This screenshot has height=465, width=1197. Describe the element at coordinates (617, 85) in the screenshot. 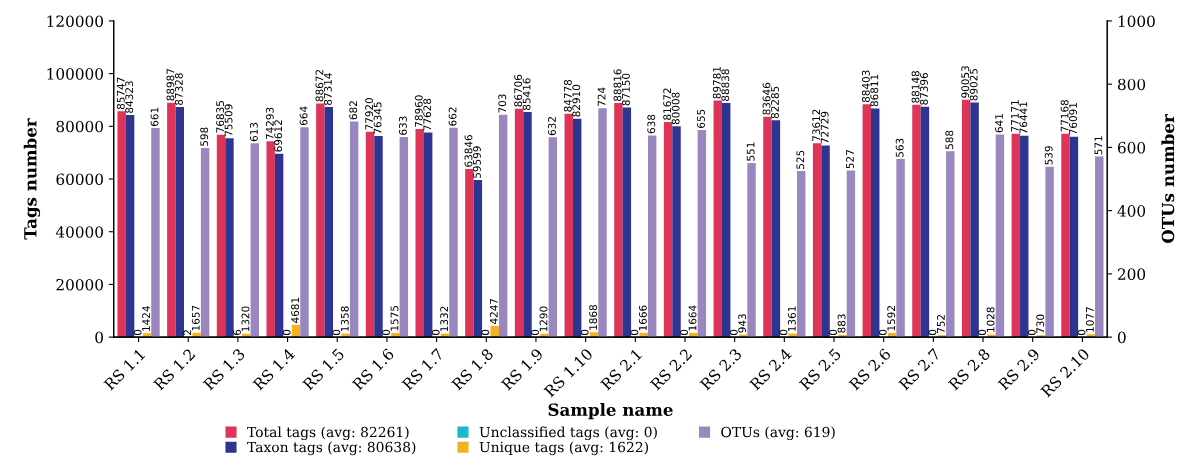

I see `data-label: 88816` at that location.